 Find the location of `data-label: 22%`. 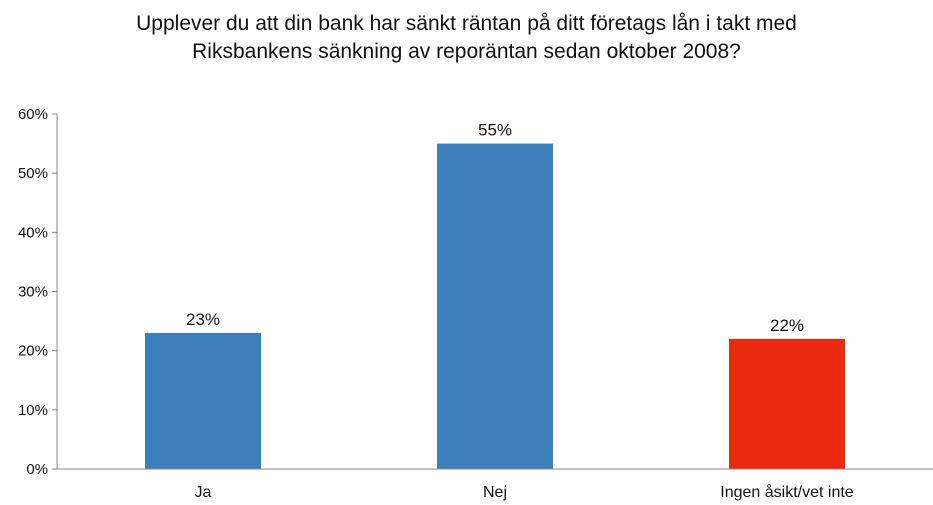

data-label: 22% is located at coordinates (787, 325).